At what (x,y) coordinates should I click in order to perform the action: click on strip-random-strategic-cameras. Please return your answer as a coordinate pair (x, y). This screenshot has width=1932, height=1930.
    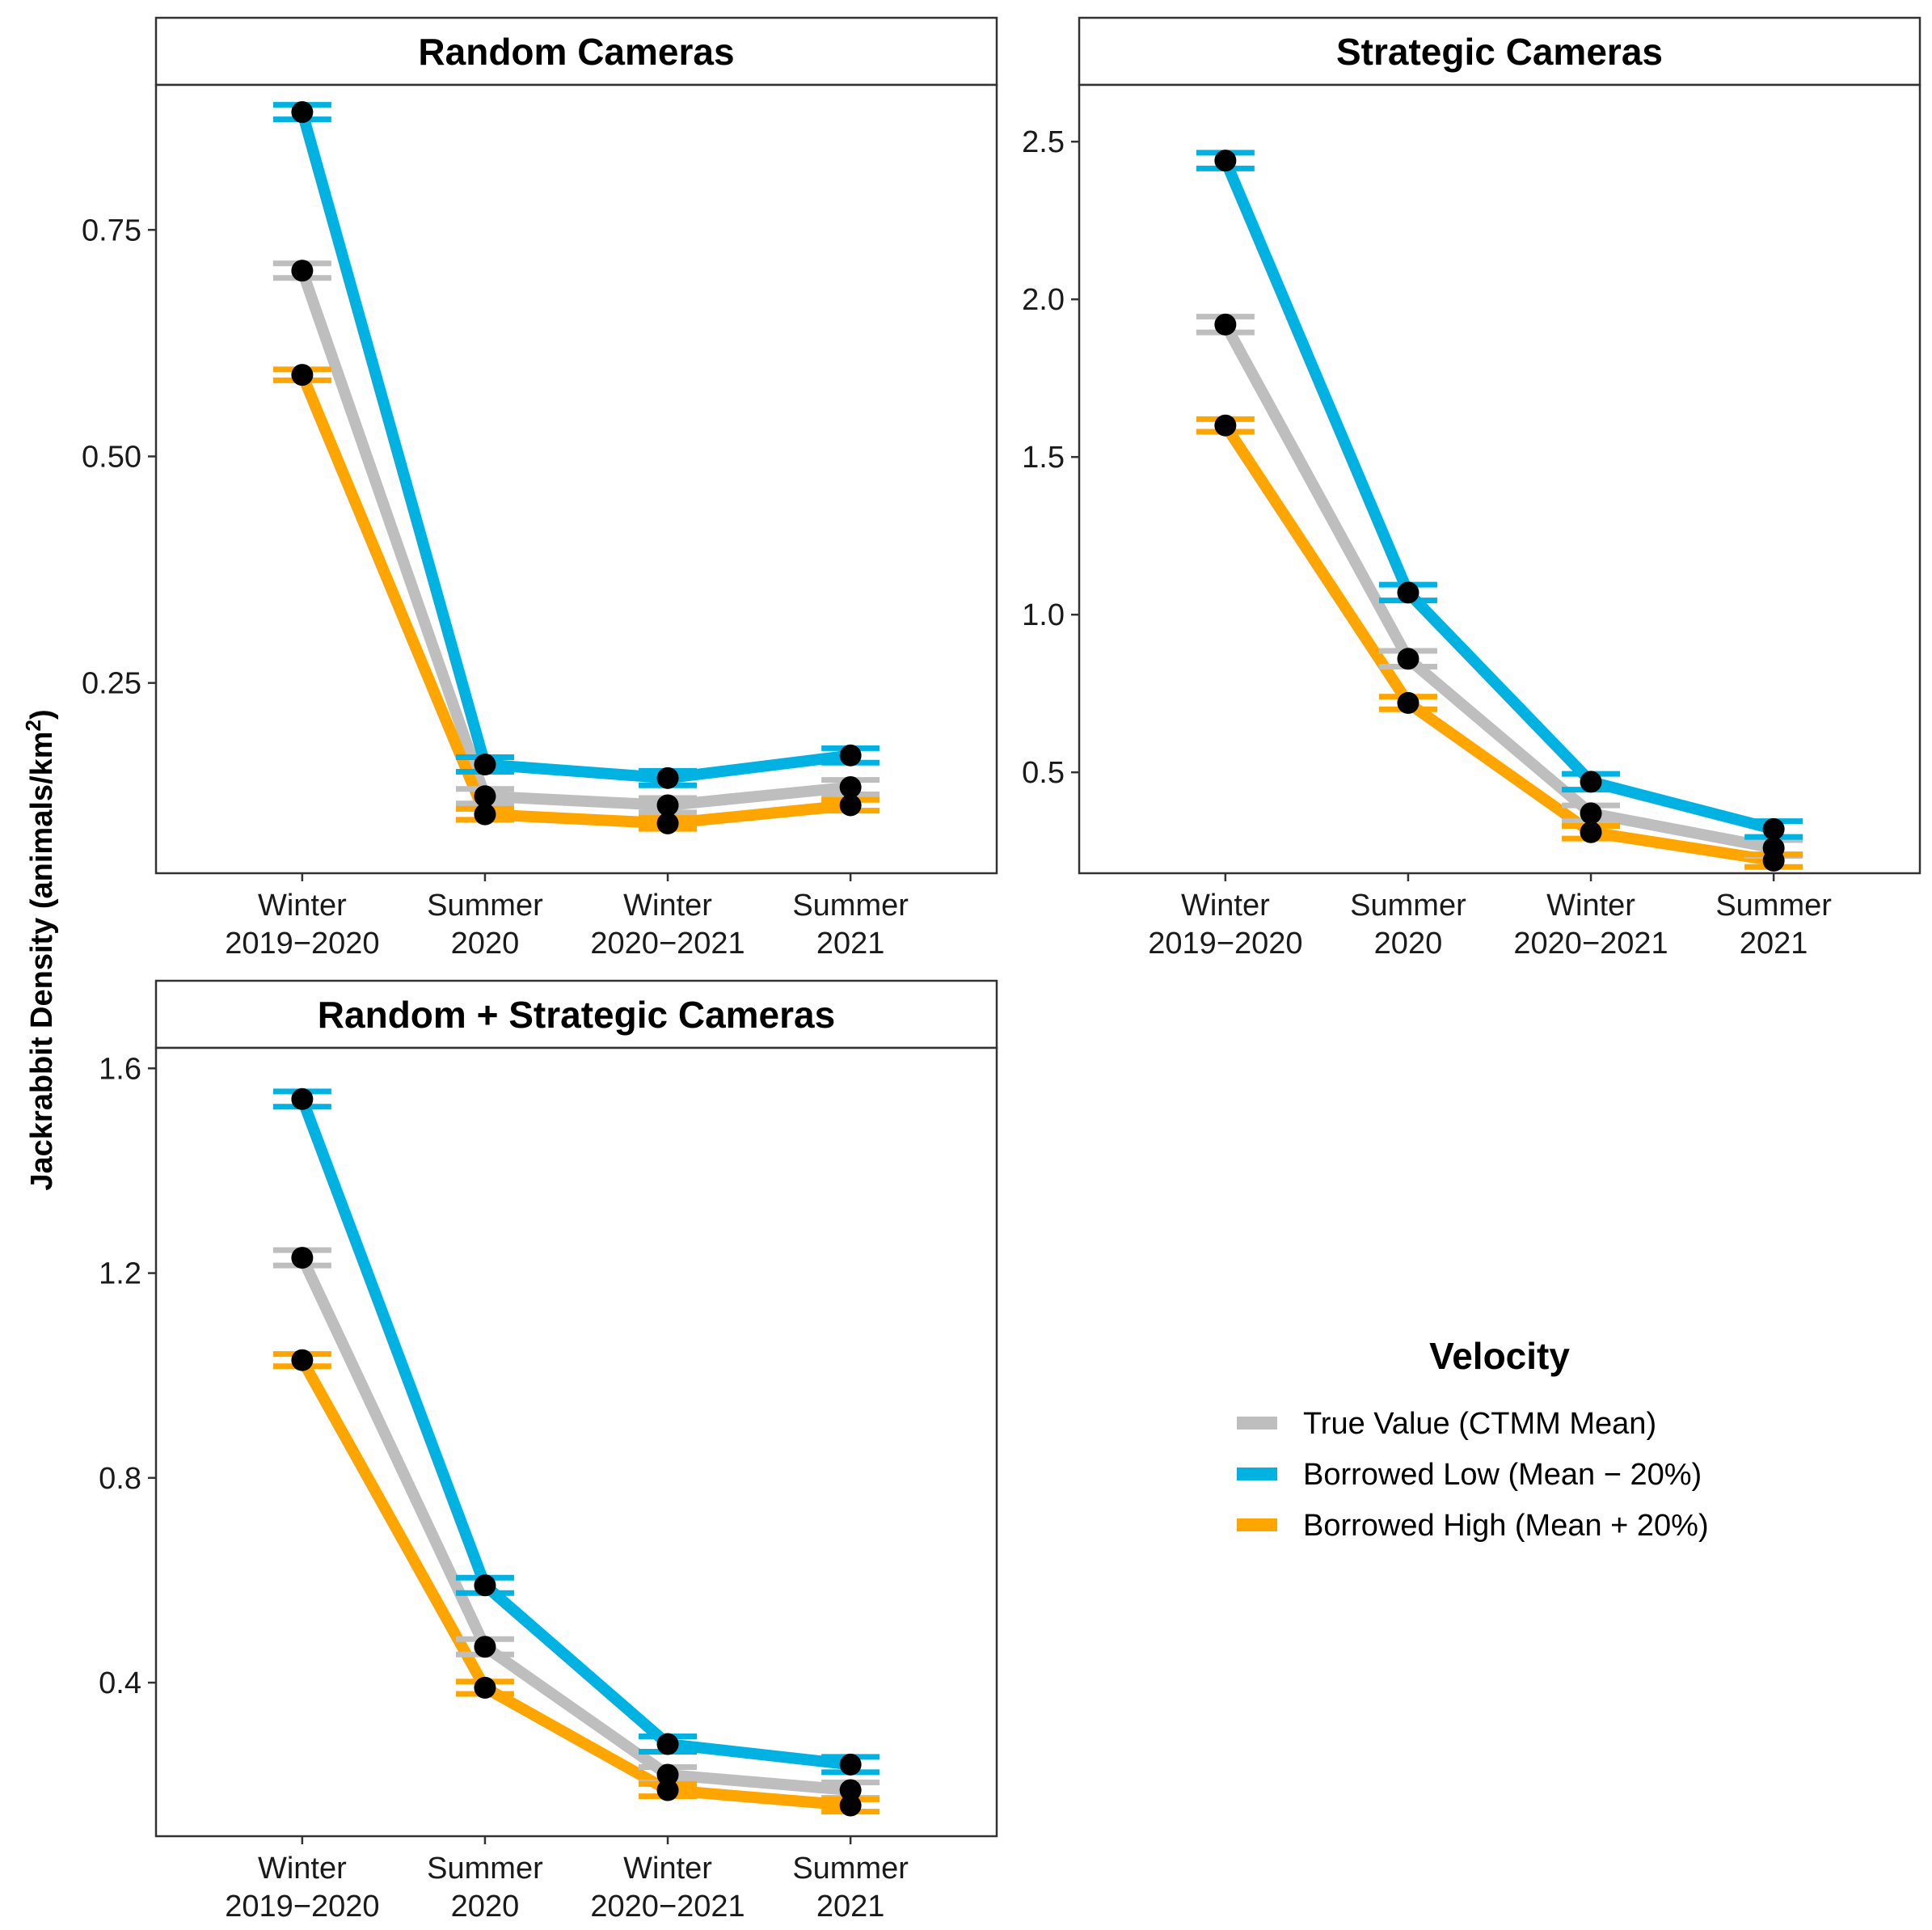
    Looking at the image, I should click on (576, 1014).